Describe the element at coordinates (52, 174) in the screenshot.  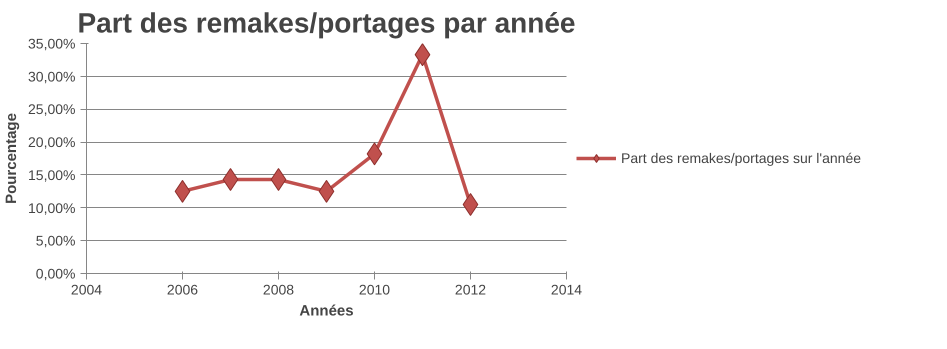
I see `y-tick-label: 15,00%` at that location.